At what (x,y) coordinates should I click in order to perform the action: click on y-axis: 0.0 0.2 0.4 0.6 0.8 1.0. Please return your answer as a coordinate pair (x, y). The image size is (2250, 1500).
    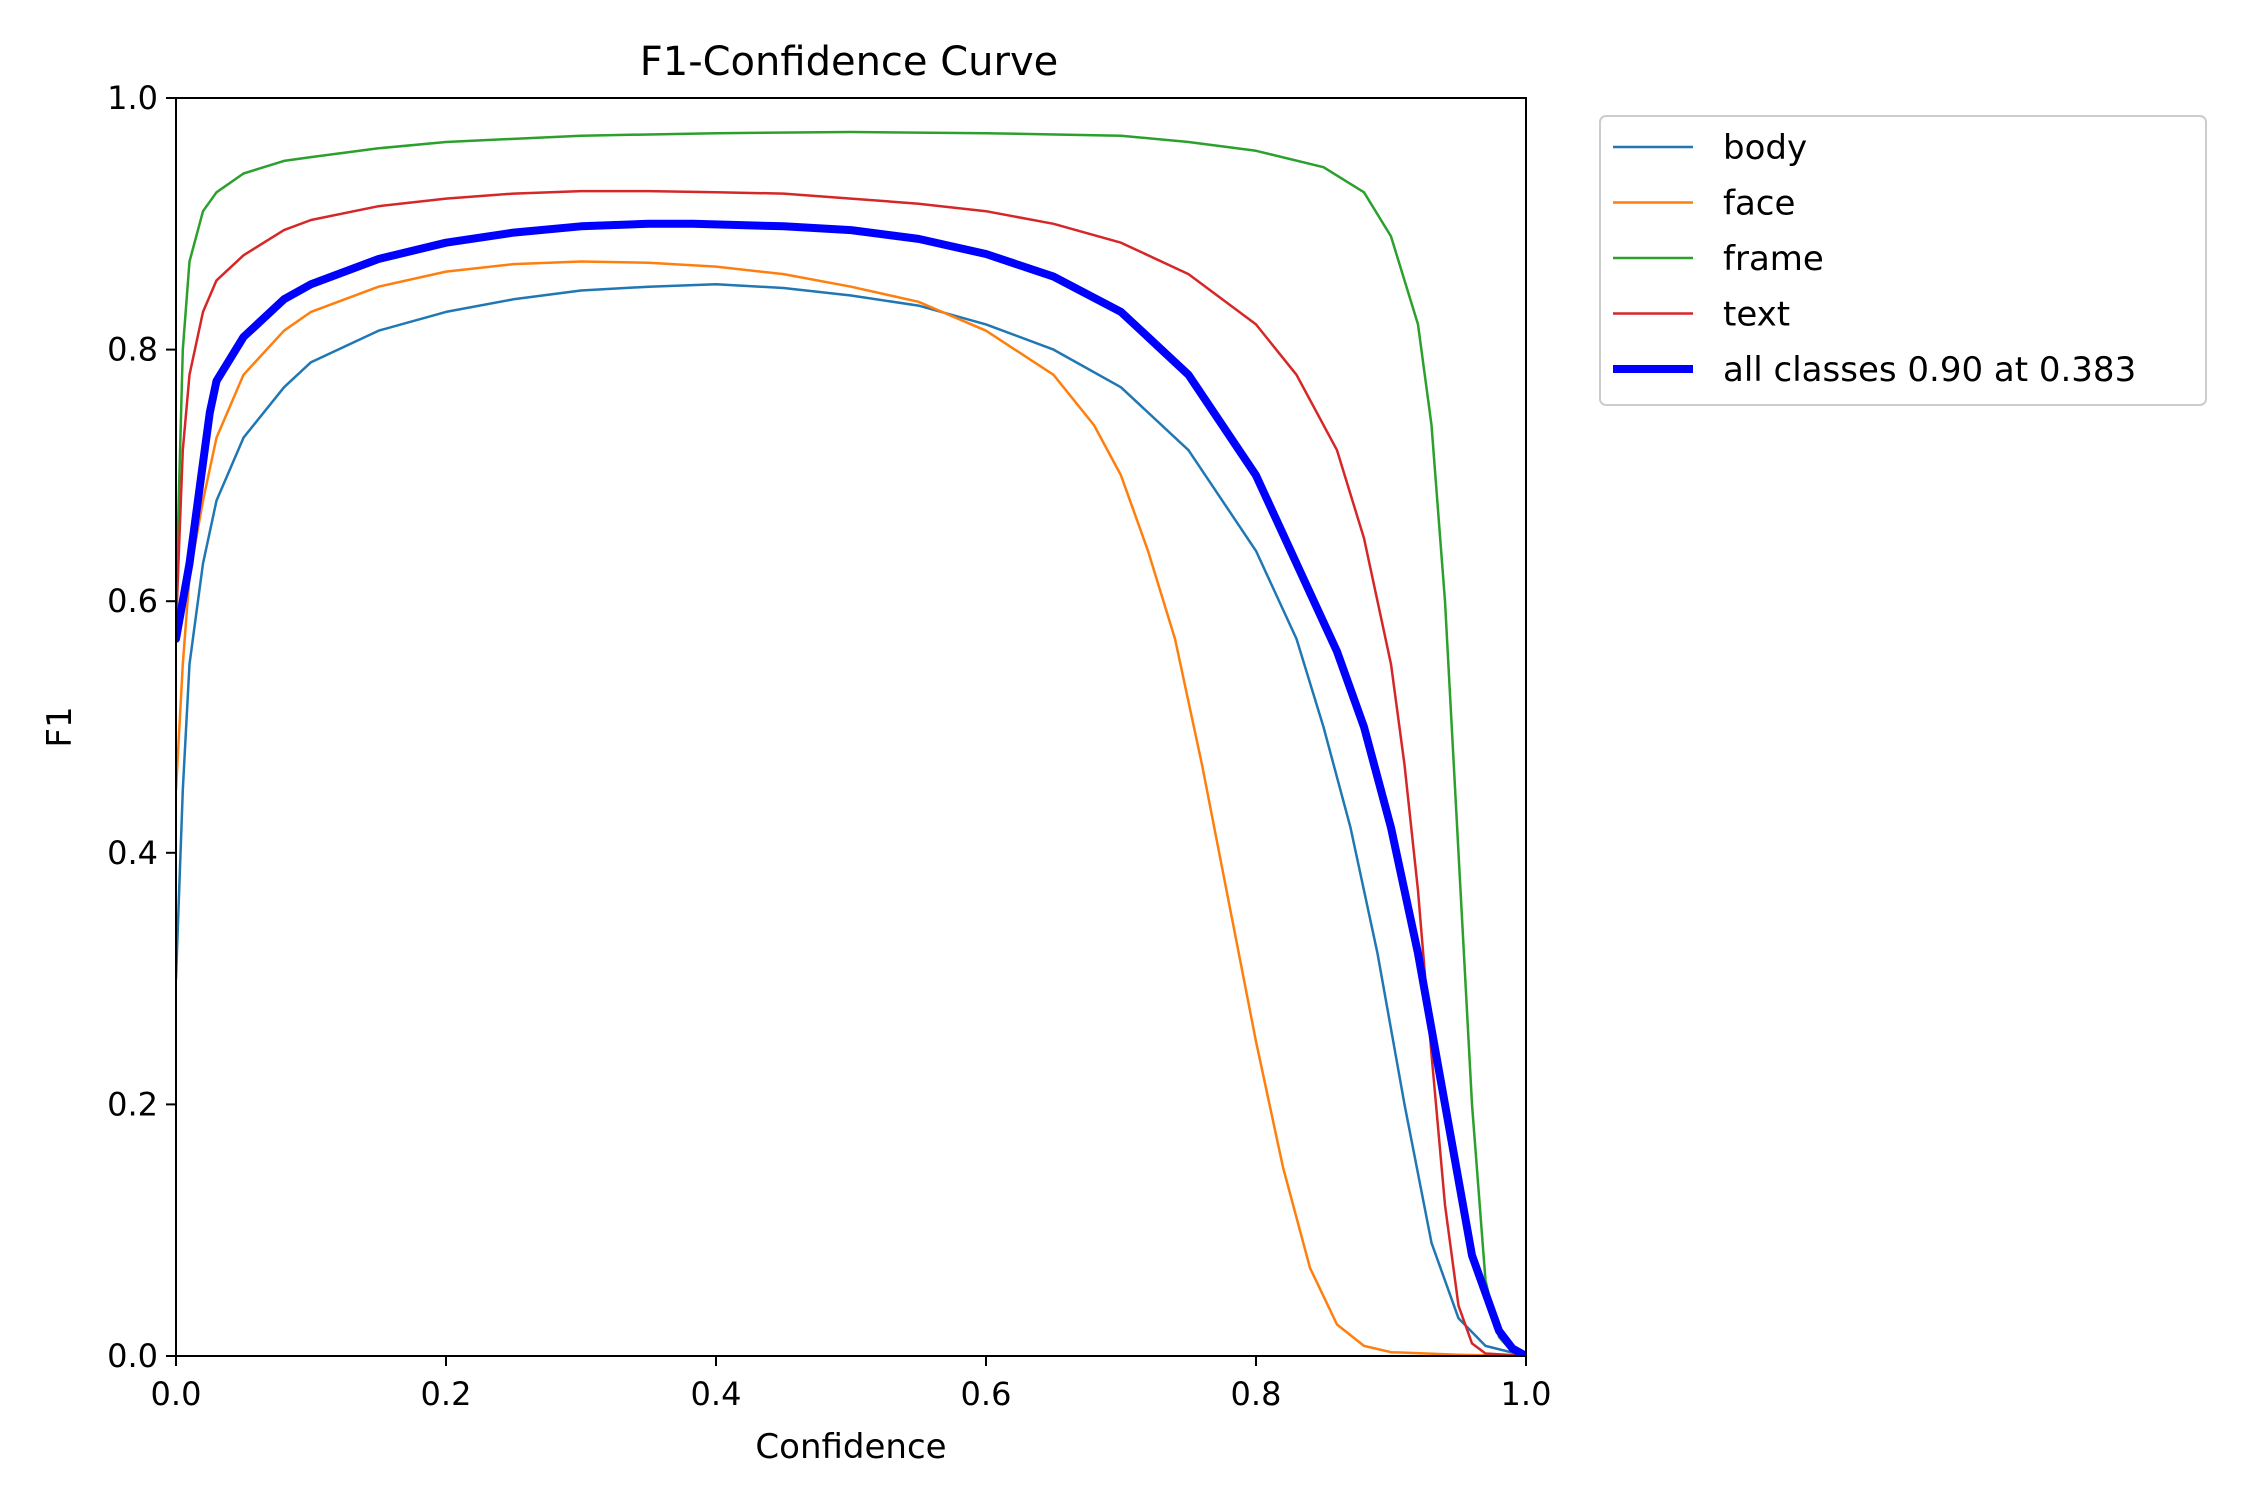
    Looking at the image, I should click on (141, 727).